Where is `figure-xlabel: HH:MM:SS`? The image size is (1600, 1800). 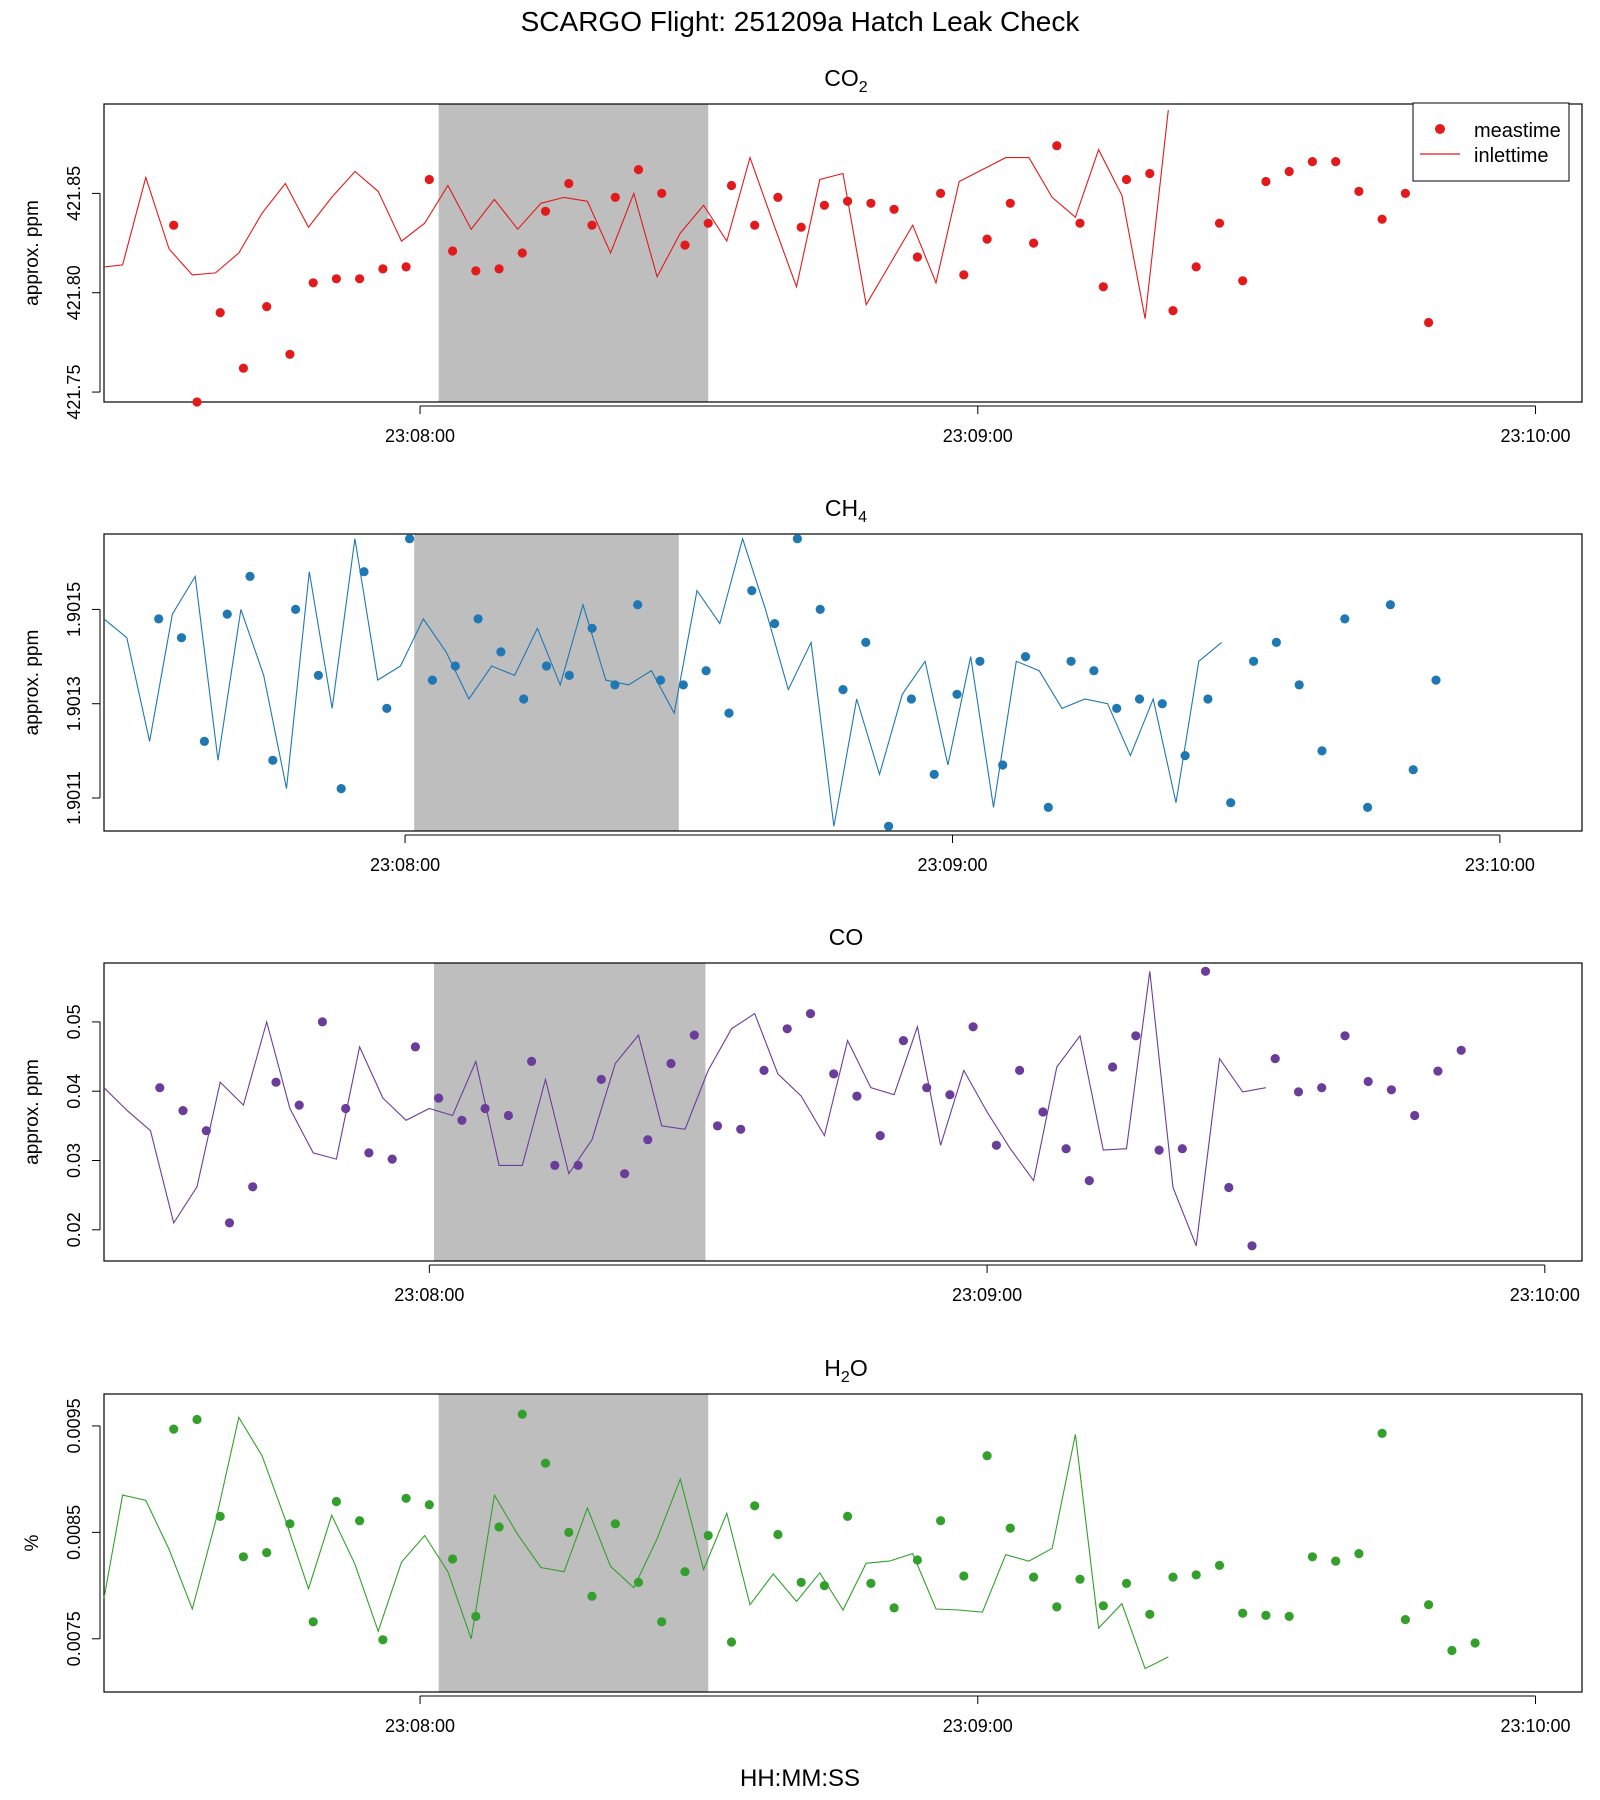 figure-xlabel: HH:MM:SS is located at coordinates (800, 1778).